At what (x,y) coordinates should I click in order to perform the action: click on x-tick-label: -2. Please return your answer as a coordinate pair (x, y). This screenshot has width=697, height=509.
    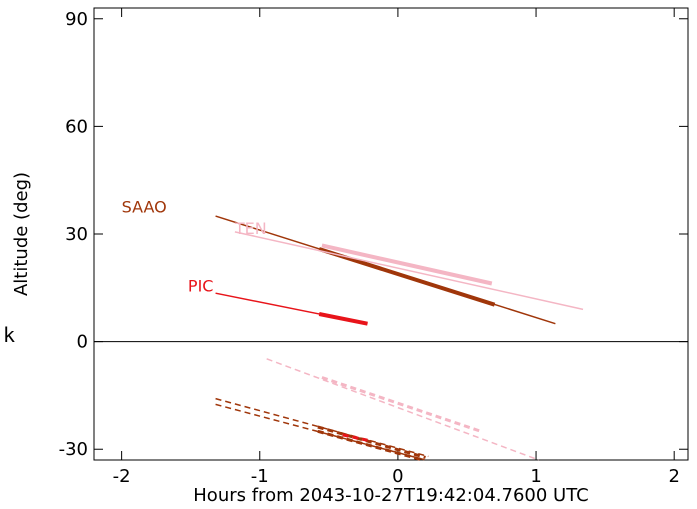
    Looking at the image, I should click on (122, 476).